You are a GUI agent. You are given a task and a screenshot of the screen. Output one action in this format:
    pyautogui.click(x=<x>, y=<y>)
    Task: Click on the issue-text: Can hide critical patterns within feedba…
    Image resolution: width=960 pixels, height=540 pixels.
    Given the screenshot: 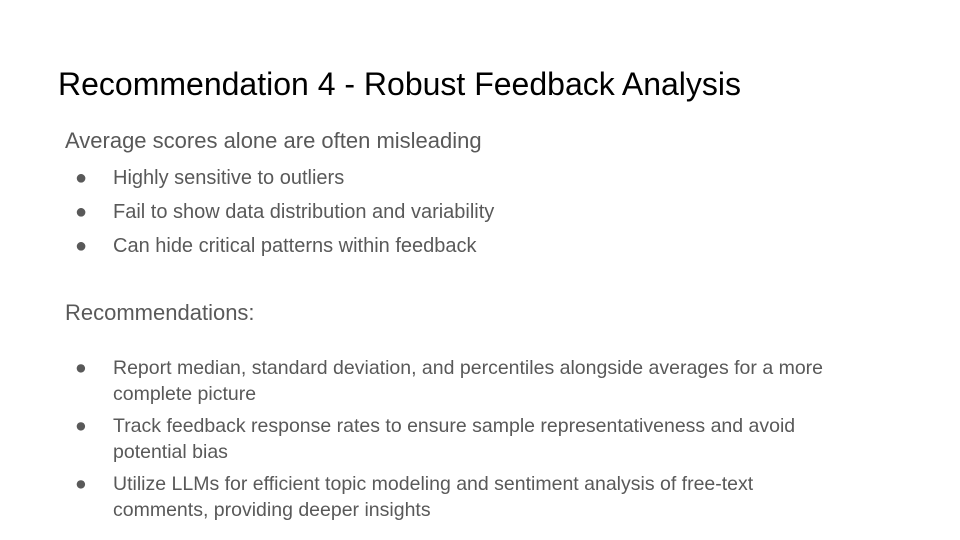 What is the action you would take?
    pyautogui.click(x=295, y=246)
    